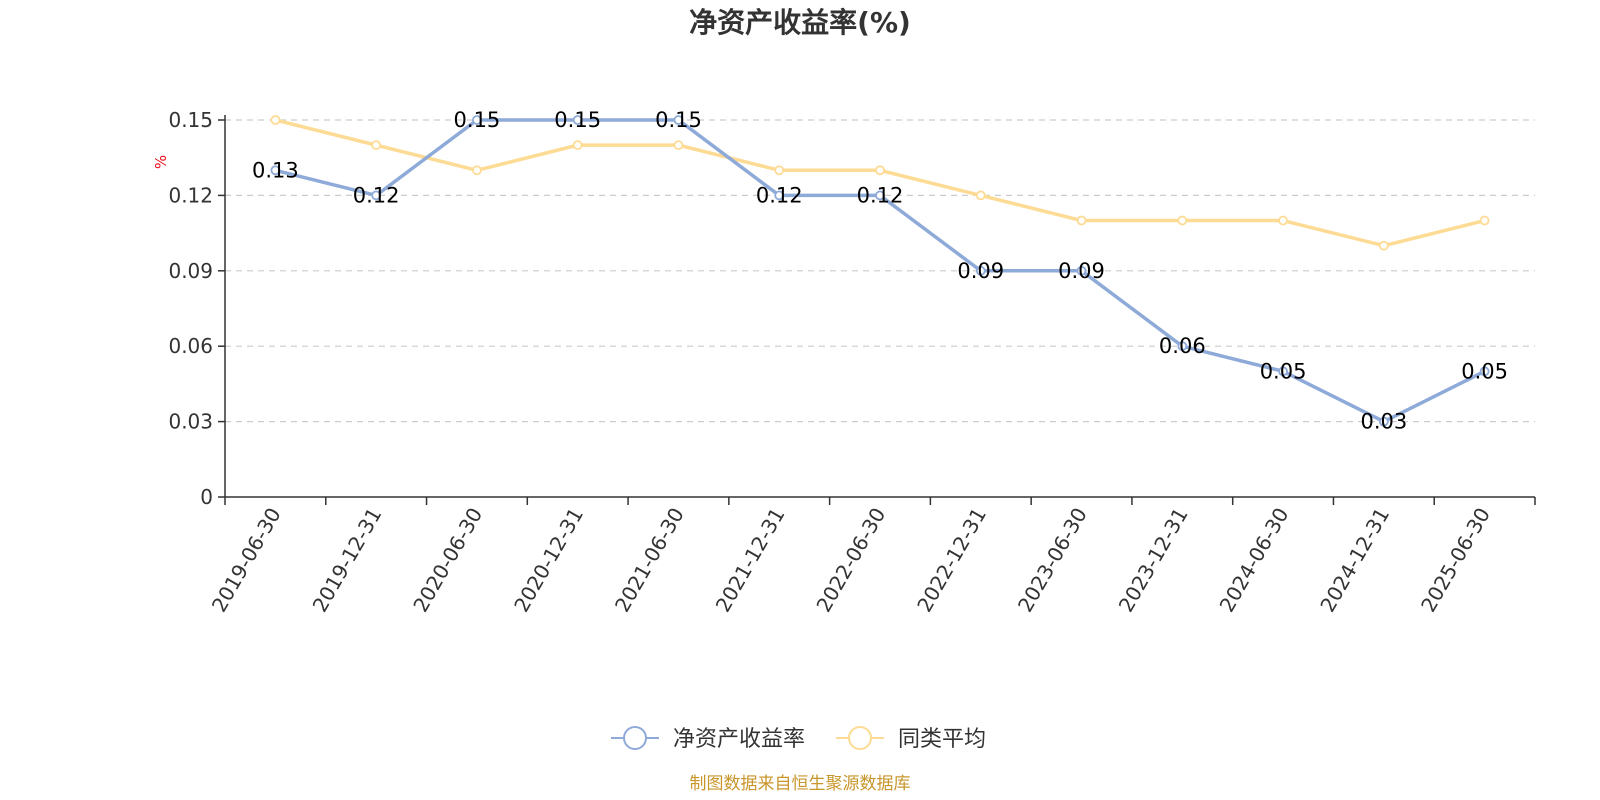 The width and height of the screenshot is (1600, 800). What do you see at coordinates (800, 22) in the screenshot?
I see `chart-title: 净资产收益率(%)` at bounding box center [800, 22].